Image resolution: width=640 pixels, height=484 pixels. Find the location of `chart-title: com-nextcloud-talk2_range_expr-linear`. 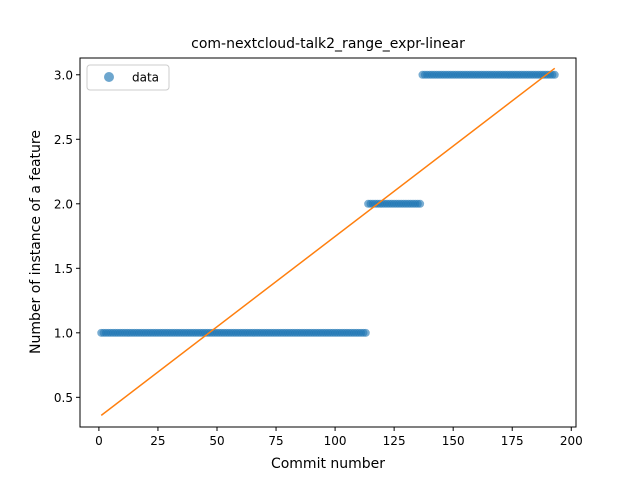

chart-title: com-nextcloud-talk2_range_expr-linear is located at coordinates (328, 44).